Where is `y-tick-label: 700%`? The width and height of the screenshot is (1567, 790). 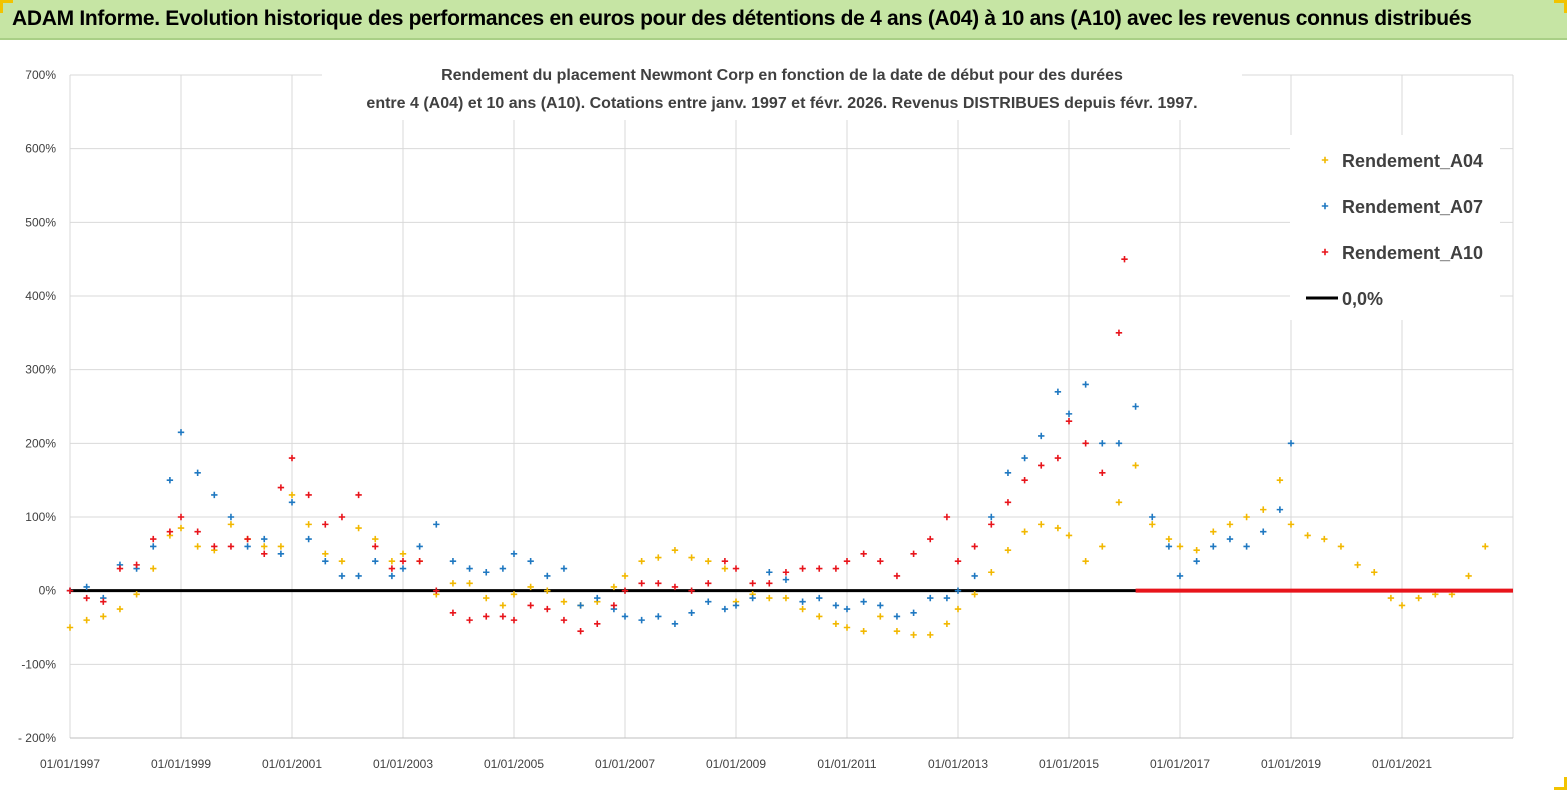 y-tick-label: 700% is located at coordinates (40, 75).